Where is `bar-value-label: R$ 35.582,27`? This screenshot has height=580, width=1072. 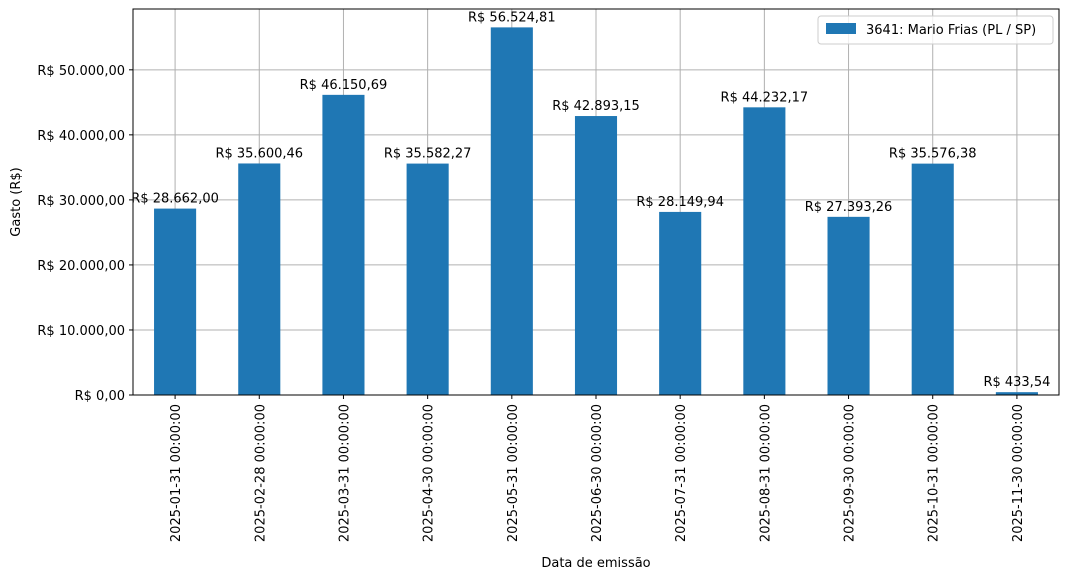
bar-value-label: R$ 35.582,27 is located at coordinates (428, 154).